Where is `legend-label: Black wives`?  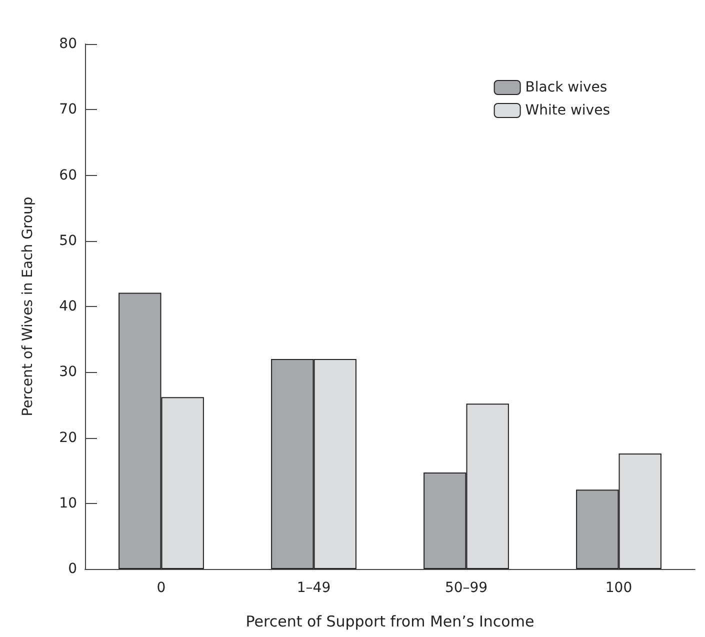 legend-label: Black wives is located at coordinates (566, 88).